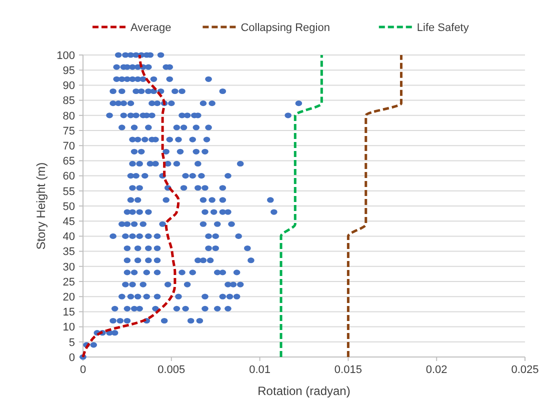 This screenshot has height=403, width=552. I want to click on x-tick-label: 0, so click(83, 370).